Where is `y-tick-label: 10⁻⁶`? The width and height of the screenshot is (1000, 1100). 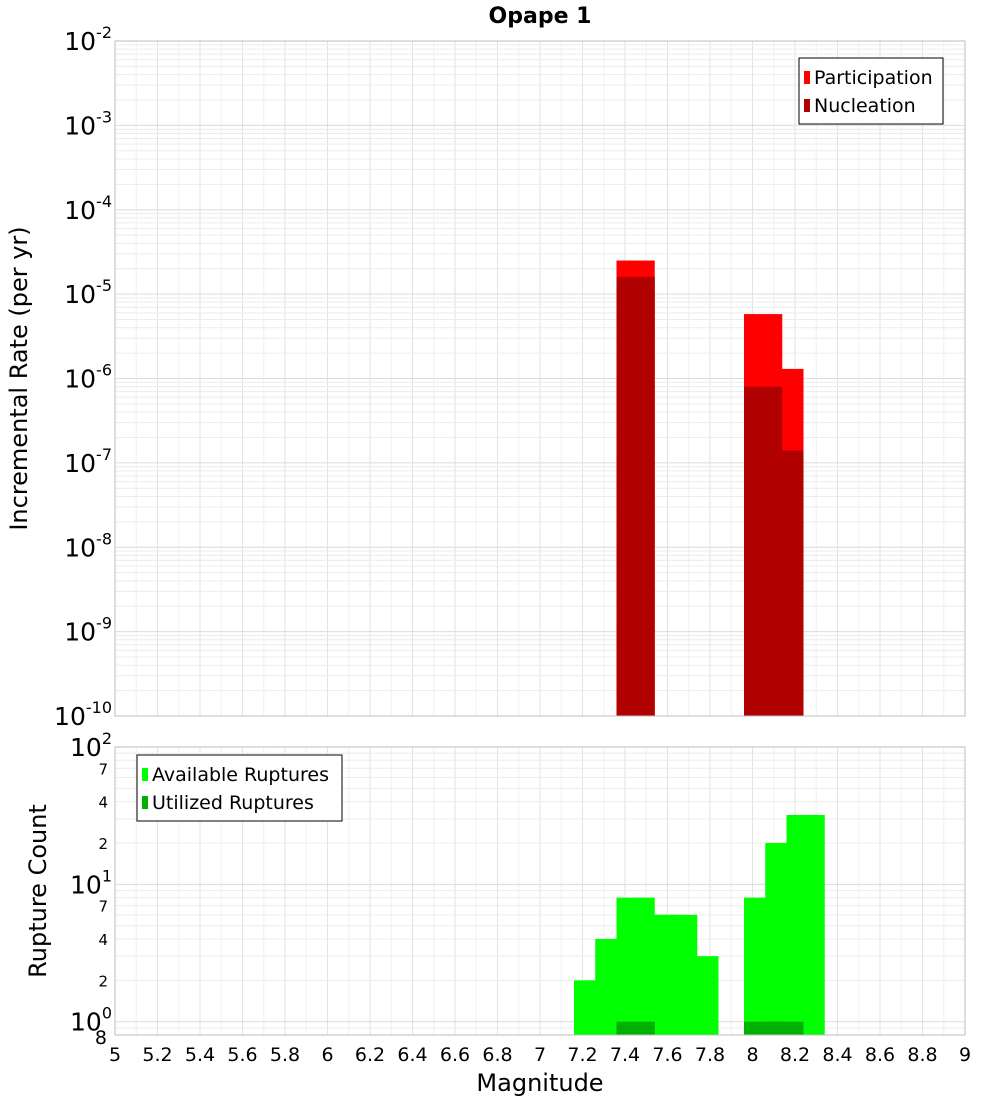 y-tick-label: 10⁻⁶ is located at coordinates (88, 377).